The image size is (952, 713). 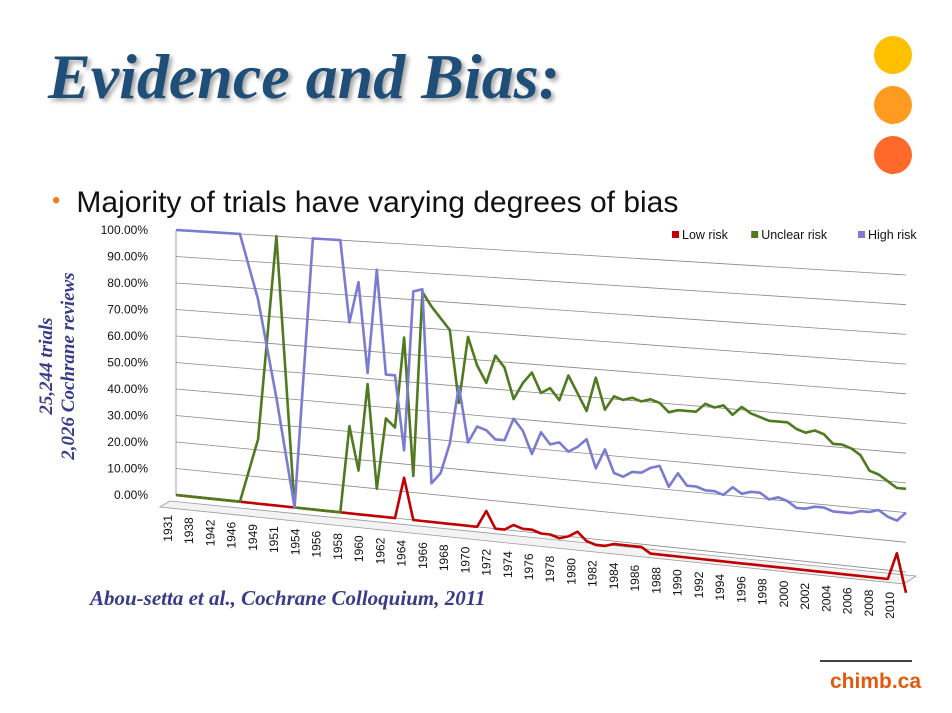 What do you see at coordinates (68, 366) in the screenshot?
I see `side-caption-reviews: 2,026 Cochrane reviews` at bounding box center [68, 366].